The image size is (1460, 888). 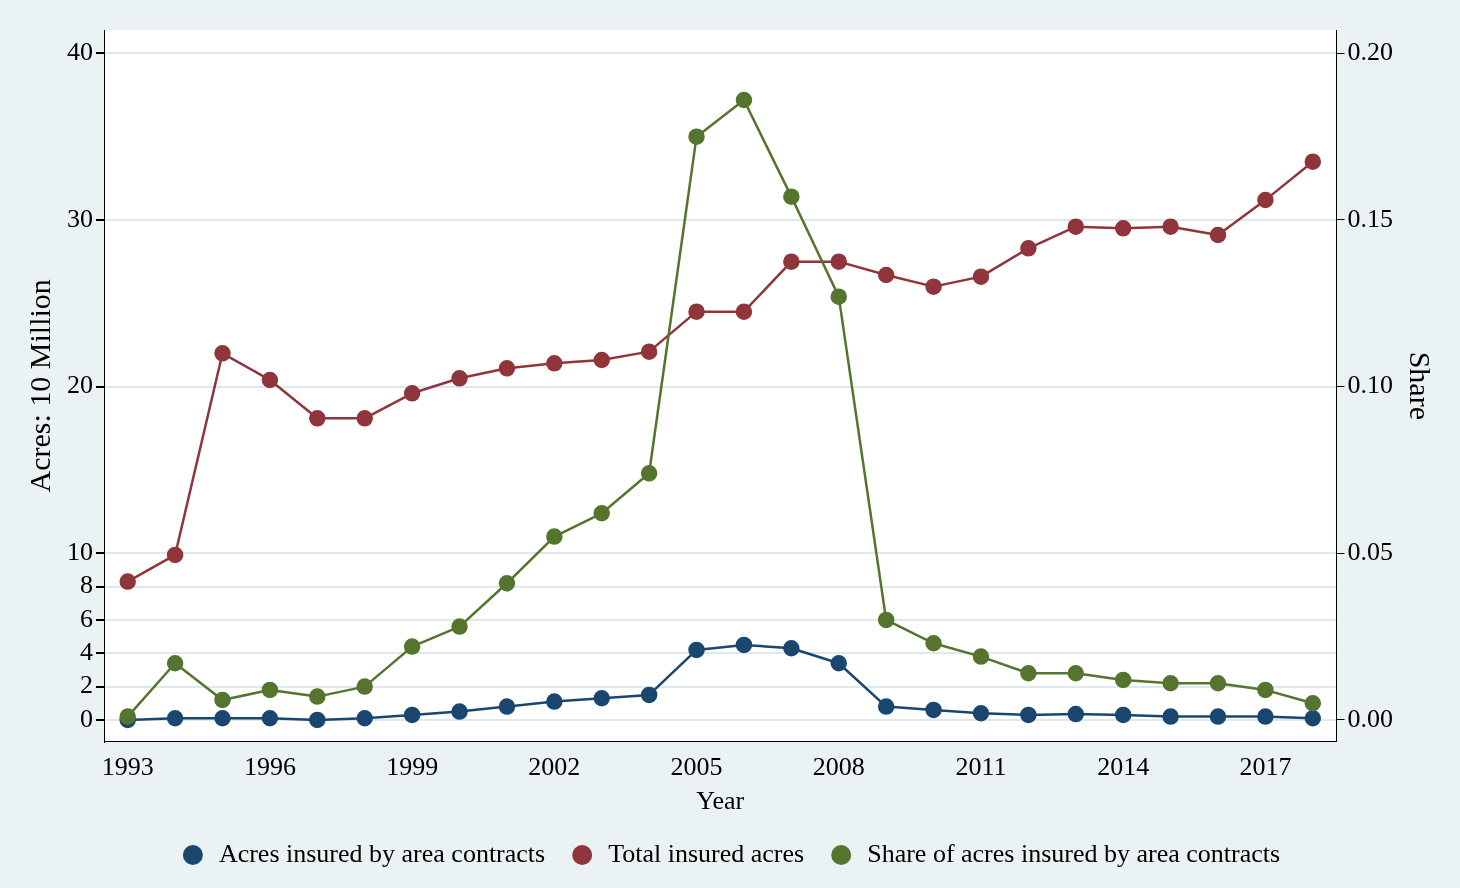 What do you see at coordinates (39, 386) in the screenshot?
I see `y-axis-title: Acres: 10 Million` at bounding box center [39, 386].